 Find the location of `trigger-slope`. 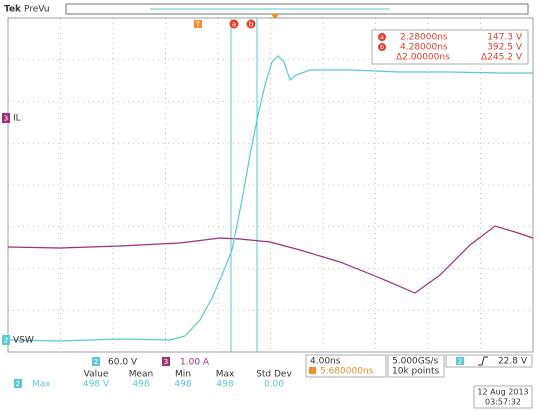

trigger-slope is located at coordinates (483, 361).